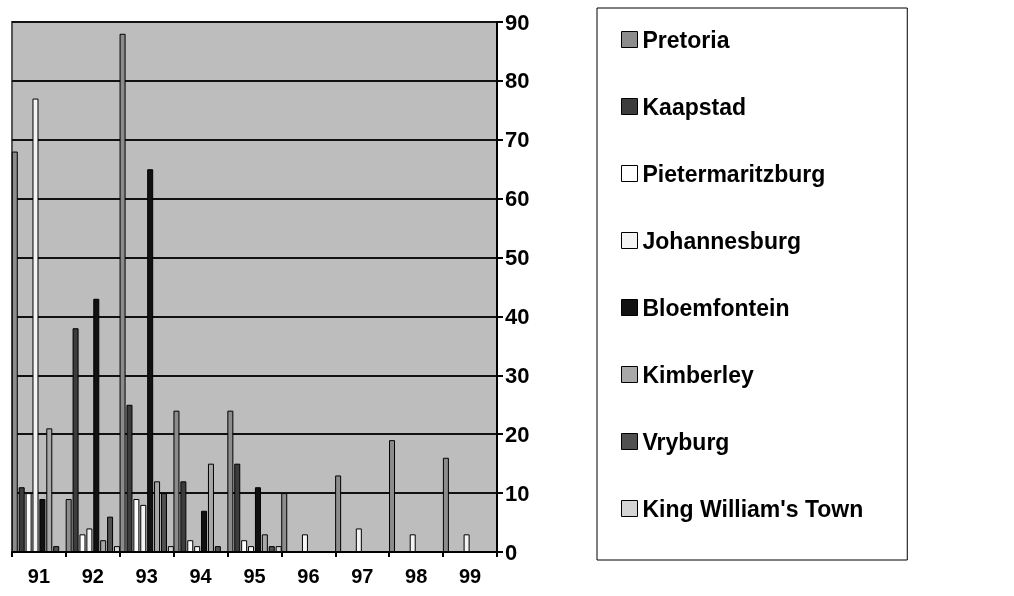  What do you see at coordinates (517, 434) in the screenshot?
I see `y-tick-label: 20` at bounding box center [517, 434].